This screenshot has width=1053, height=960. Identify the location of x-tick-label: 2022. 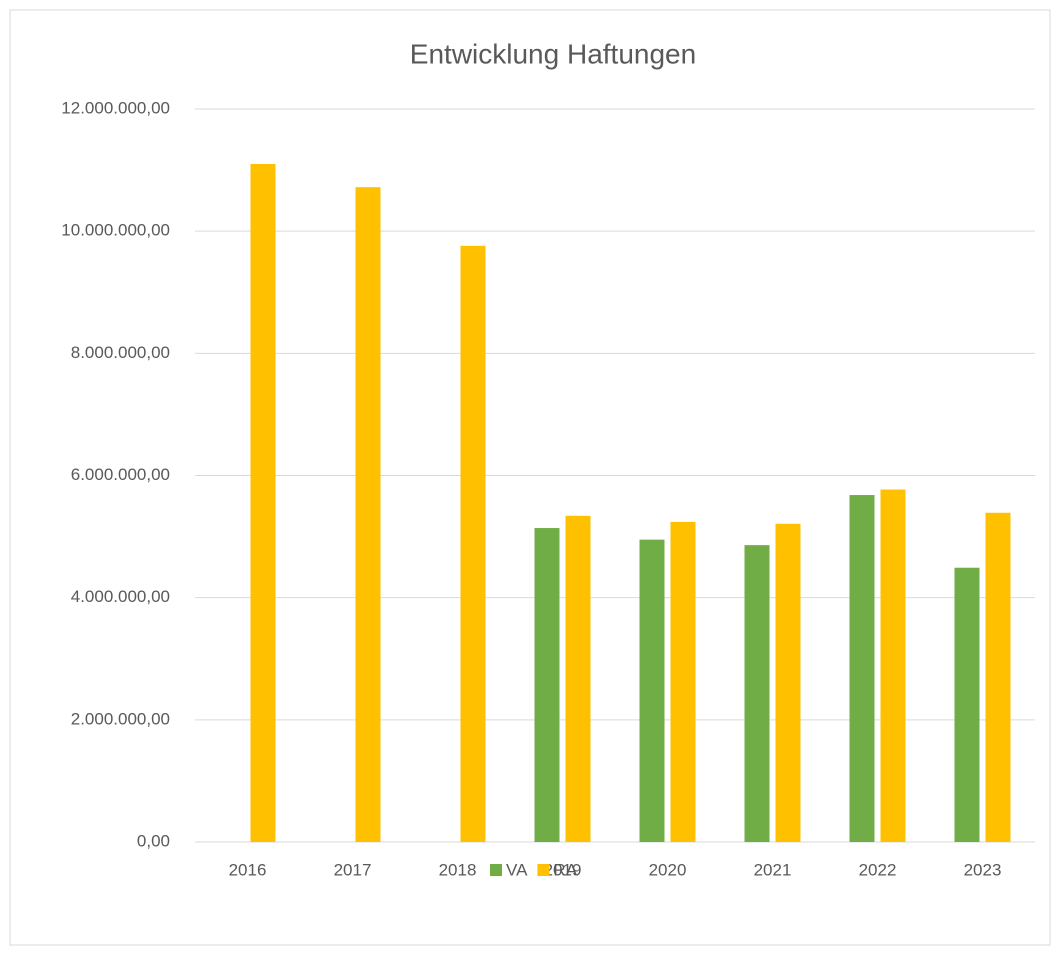
(878, 869).